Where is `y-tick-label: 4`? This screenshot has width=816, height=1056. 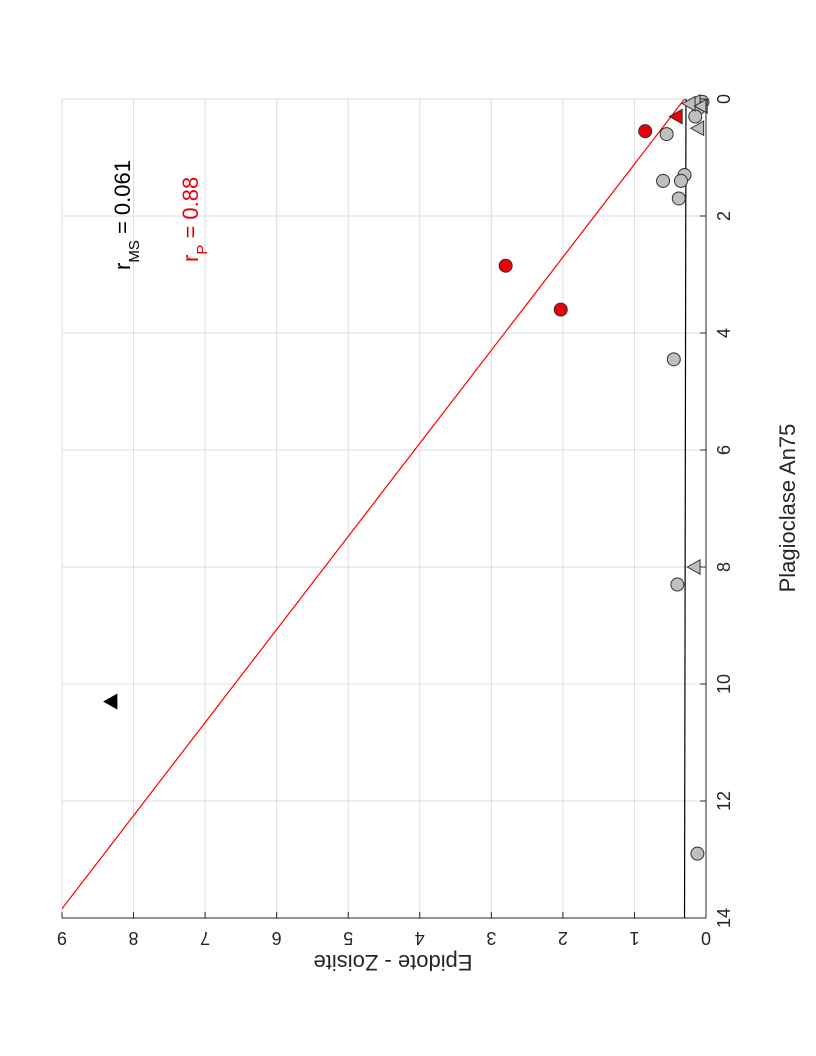 y-tick-label: 4 is located at coordinates (420, 938).